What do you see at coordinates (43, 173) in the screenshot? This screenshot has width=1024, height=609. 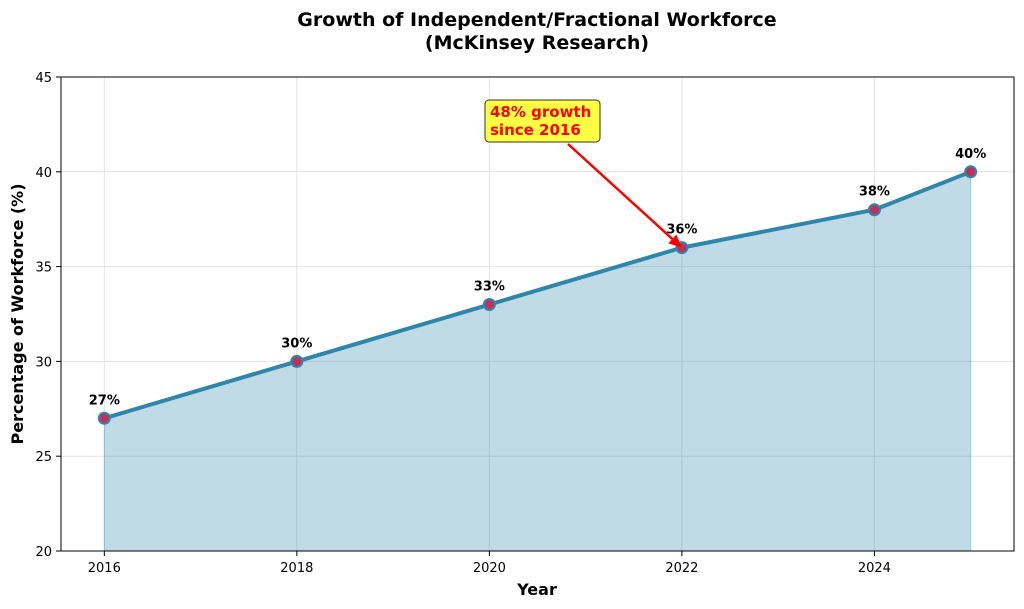 I see `y-tick-label: 40` at bounding box center [43, 173].